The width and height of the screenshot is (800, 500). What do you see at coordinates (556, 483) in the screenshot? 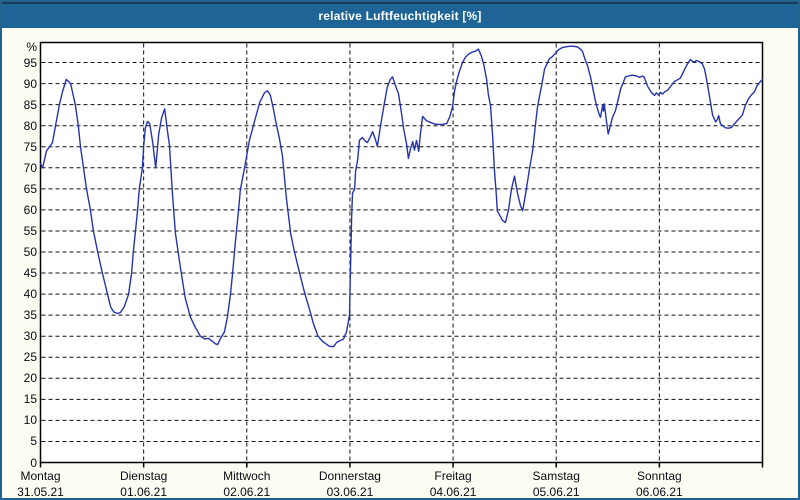
I see `x-day-label-samstag: Samstag 05.06.21` at bounding box center [556, 483].